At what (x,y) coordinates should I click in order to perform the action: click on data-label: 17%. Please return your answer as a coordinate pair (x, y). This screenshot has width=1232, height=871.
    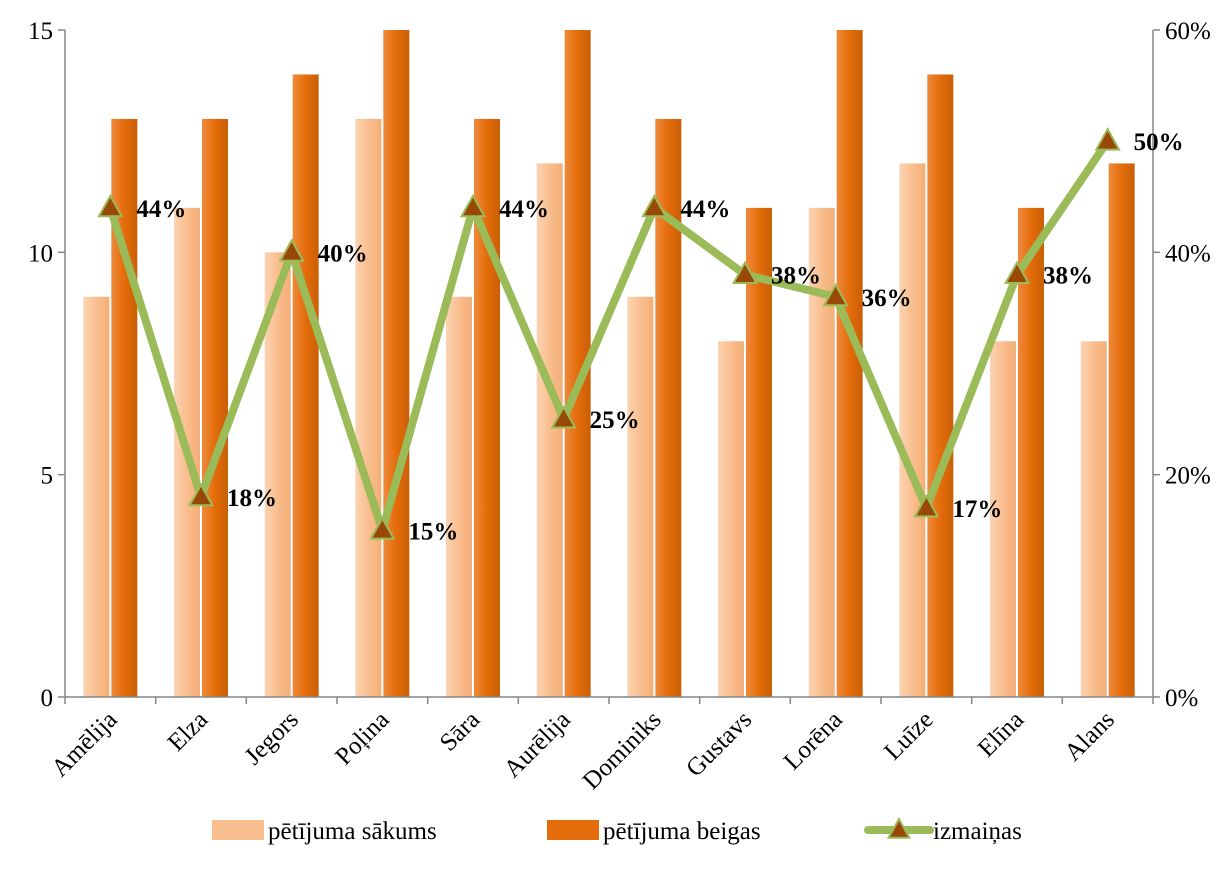
    Looking at the image, I should click on (977, 509).